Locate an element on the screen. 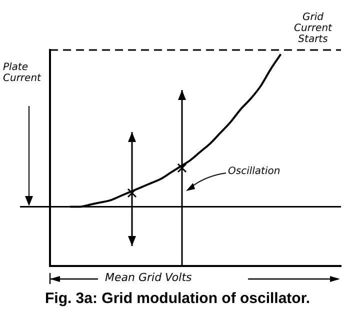  annotation: Oscillation is located at coordinates (254, 171).